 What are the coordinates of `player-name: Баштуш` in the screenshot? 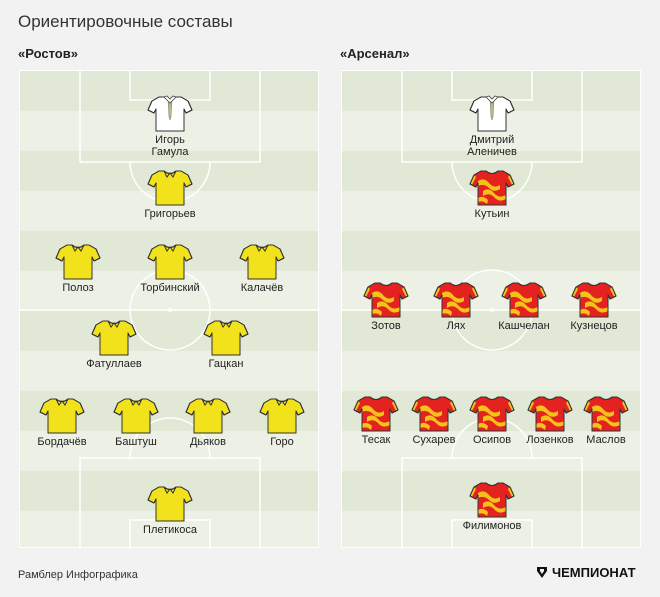 It's located at (136, 442).